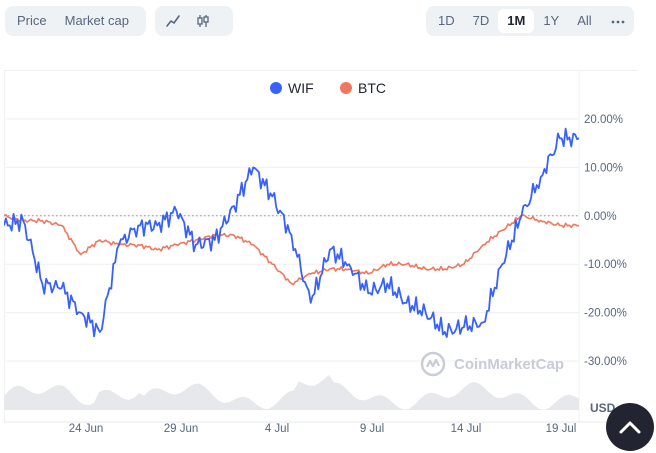 This screenshot has width=656, height=453. I want to click on y-tick-label: -20.00%, so click(605, 314).